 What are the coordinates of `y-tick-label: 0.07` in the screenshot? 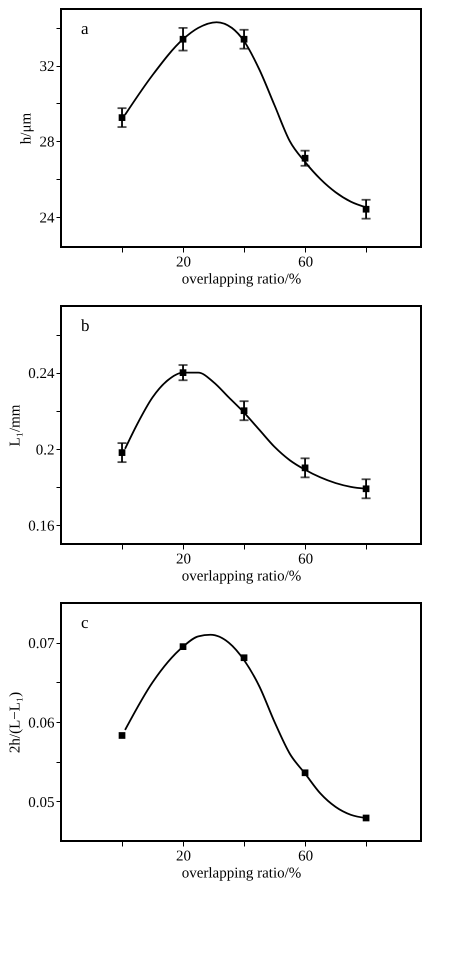 It's located at (41, 644).